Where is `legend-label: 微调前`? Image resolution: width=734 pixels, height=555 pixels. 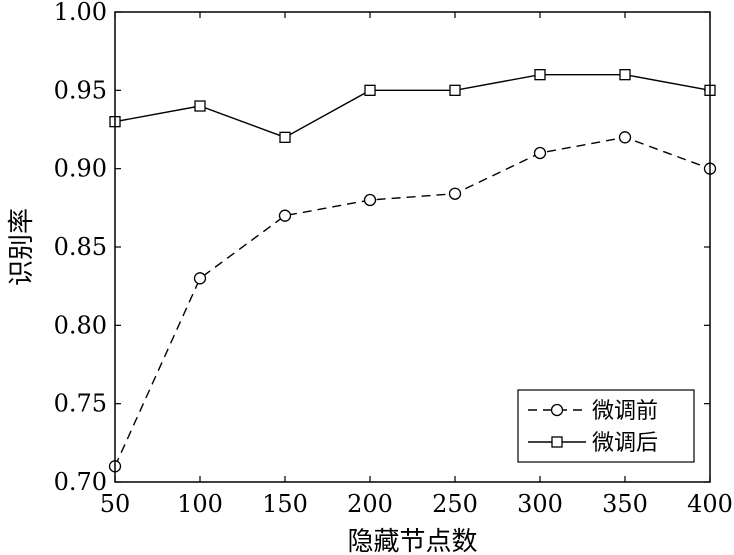 legend-label: 微调前 is located at coordinates (625, 411).